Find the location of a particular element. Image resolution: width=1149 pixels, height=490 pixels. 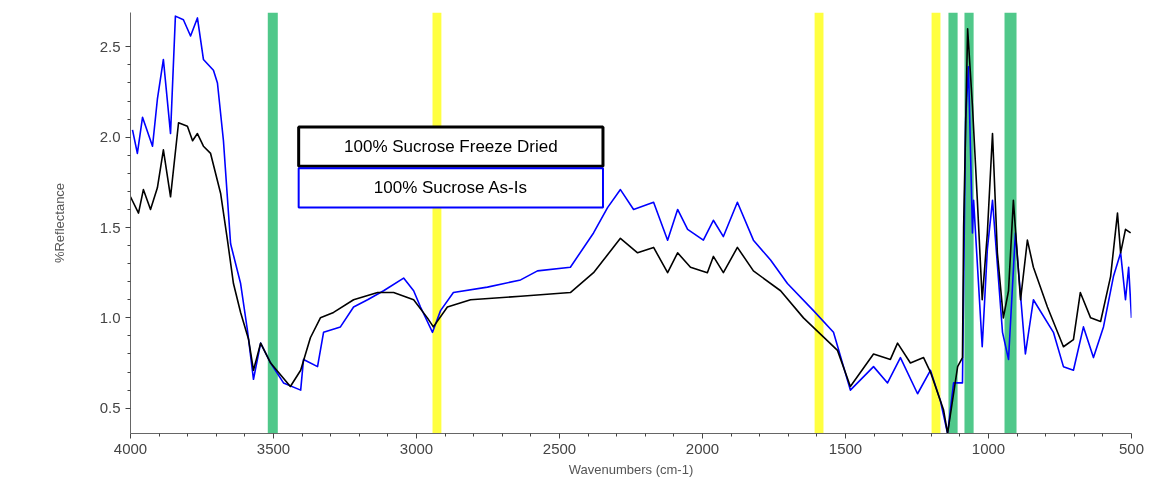

x-tick-label: 4000 is located at coordinates (130, 448).